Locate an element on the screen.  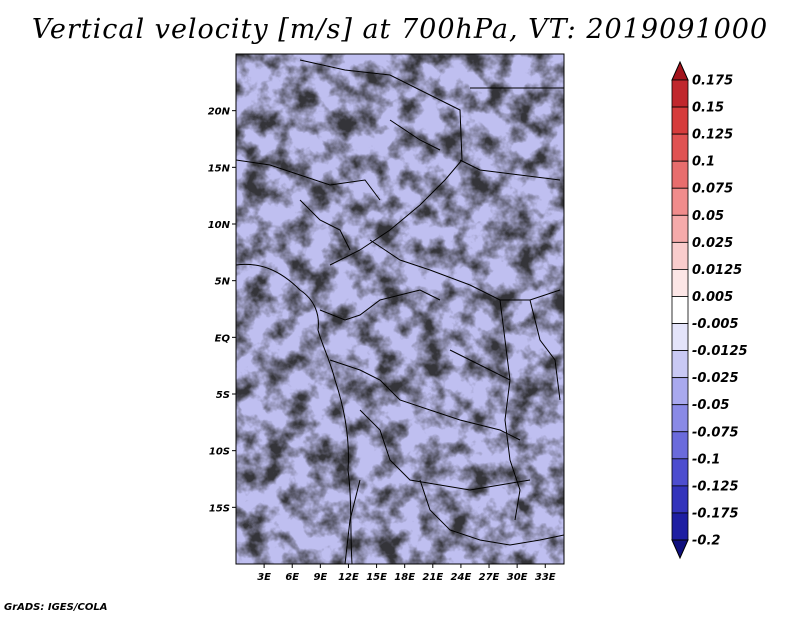
colorbar-label: -0.2 is located at coordinates (706, 541).